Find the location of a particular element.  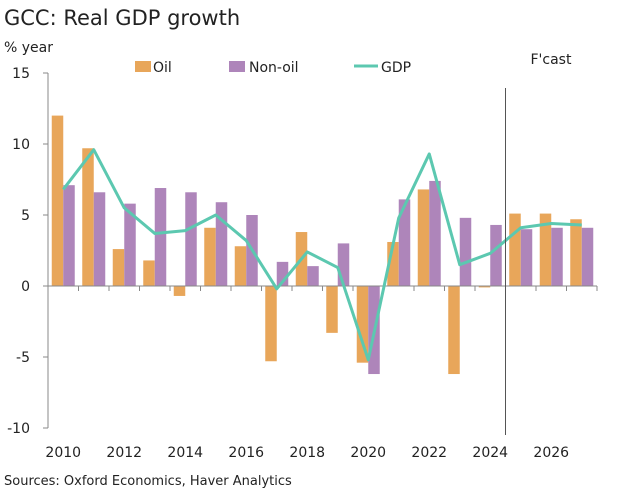

x-tick-label: 2016 is located at coordinates (246, 453).